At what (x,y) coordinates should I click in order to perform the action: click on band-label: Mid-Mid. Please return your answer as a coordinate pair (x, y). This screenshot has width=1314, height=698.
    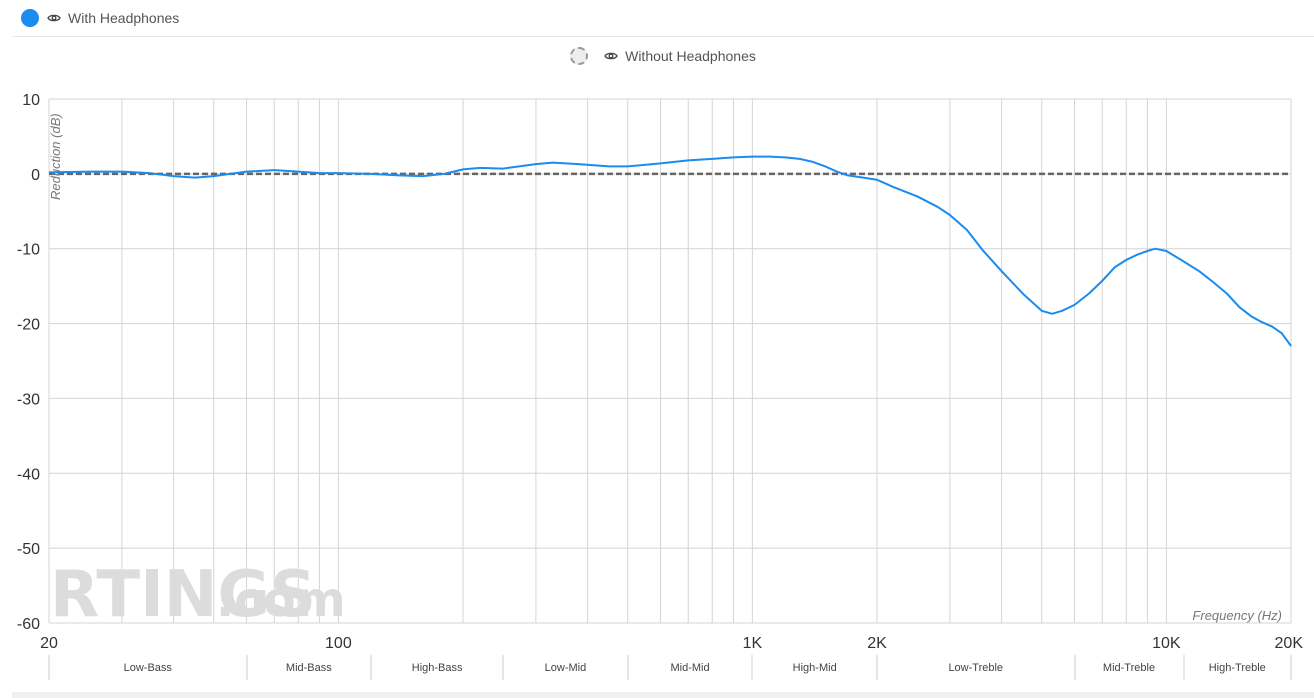
    Looking at the image, I should click on (689, 668).